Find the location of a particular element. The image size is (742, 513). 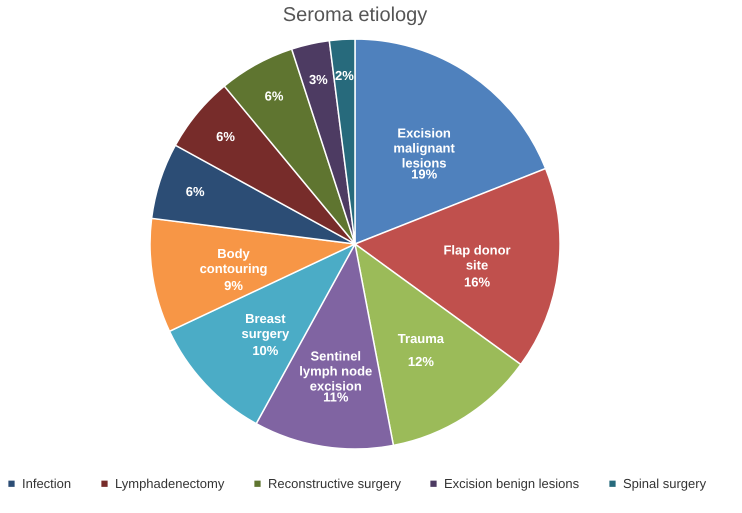

data-label: 3% is located at coordinates (318, 79).